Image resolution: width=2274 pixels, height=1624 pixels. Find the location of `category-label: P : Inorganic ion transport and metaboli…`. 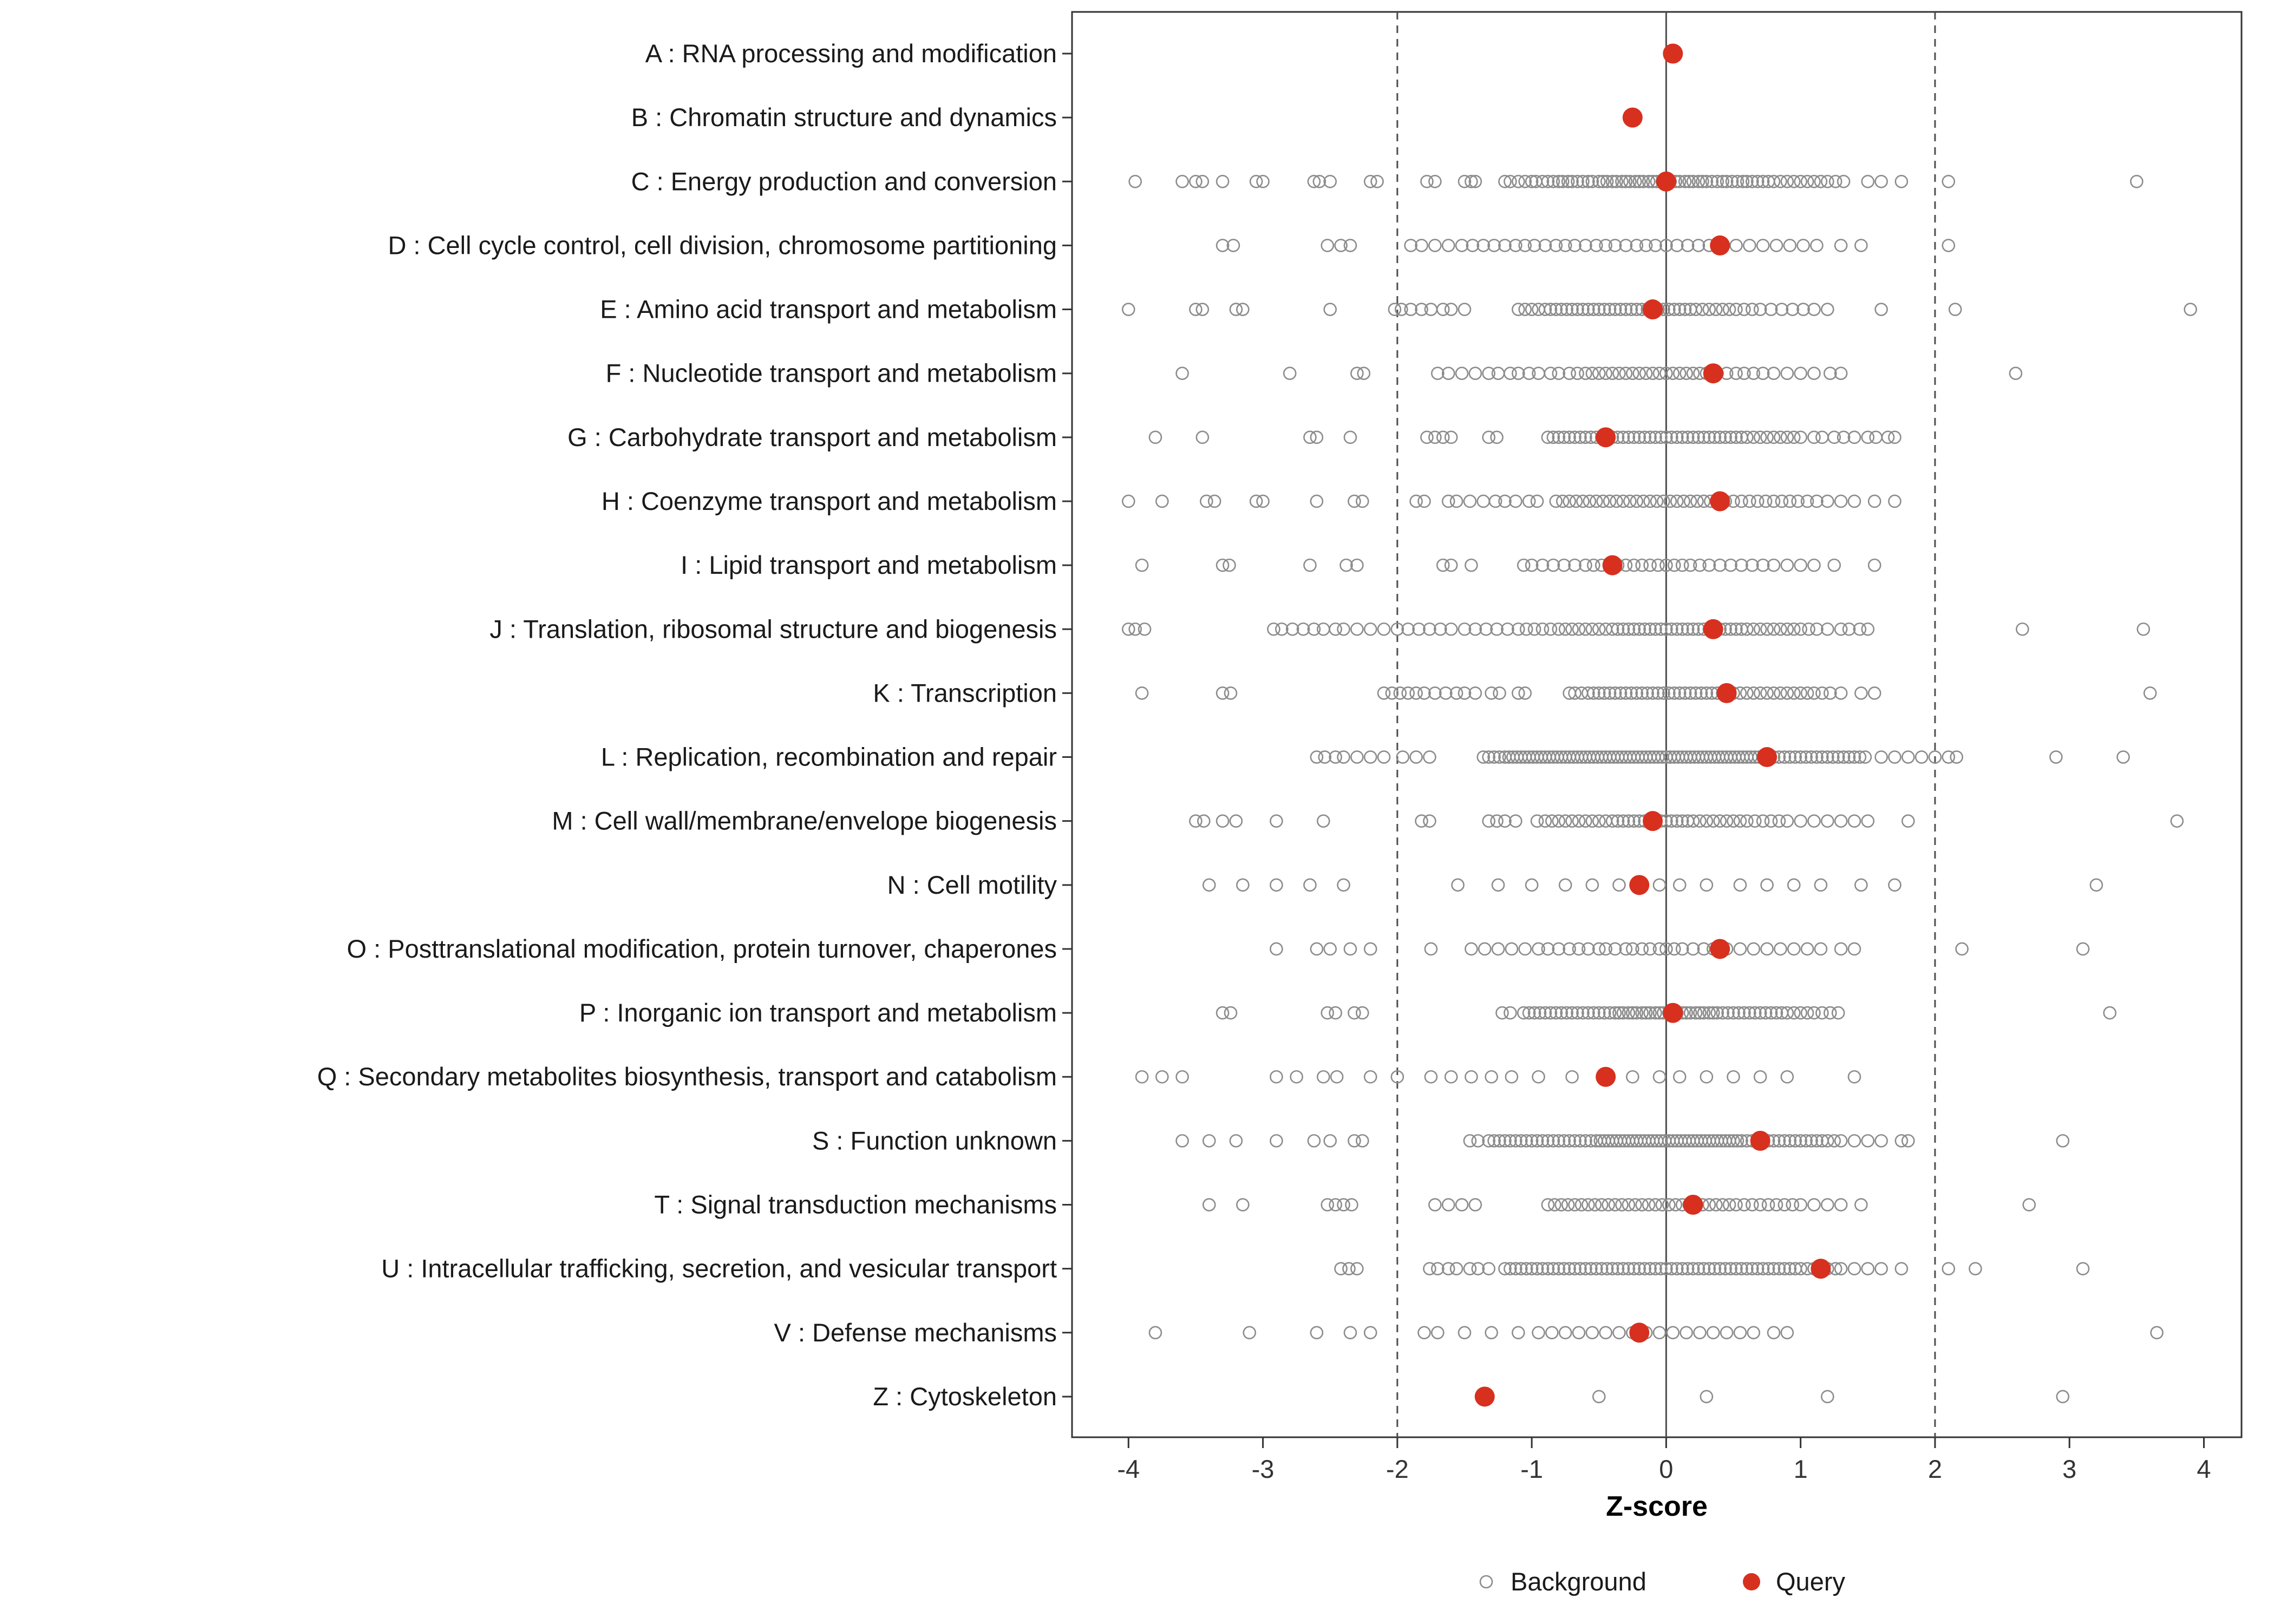

category-label: P : Inorganic ion transport and metaboli… is located at coordinates (818, 1013).